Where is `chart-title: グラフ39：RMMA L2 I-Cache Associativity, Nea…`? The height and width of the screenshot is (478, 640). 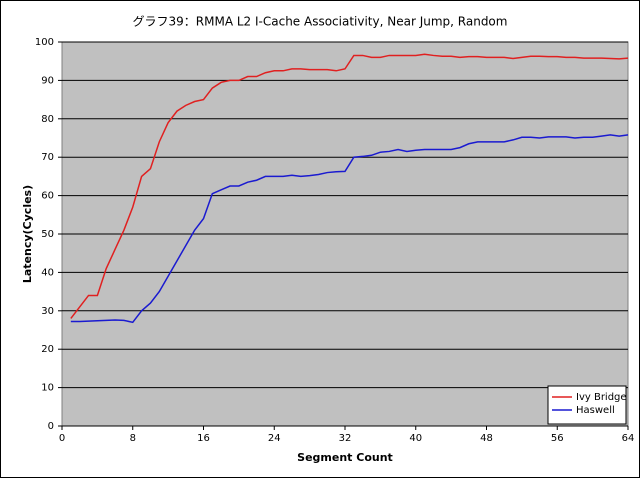 chart-title: グラフ39：RMMA L2 I-Cache Associativity, Nea… is located at coordinates (320, 22).